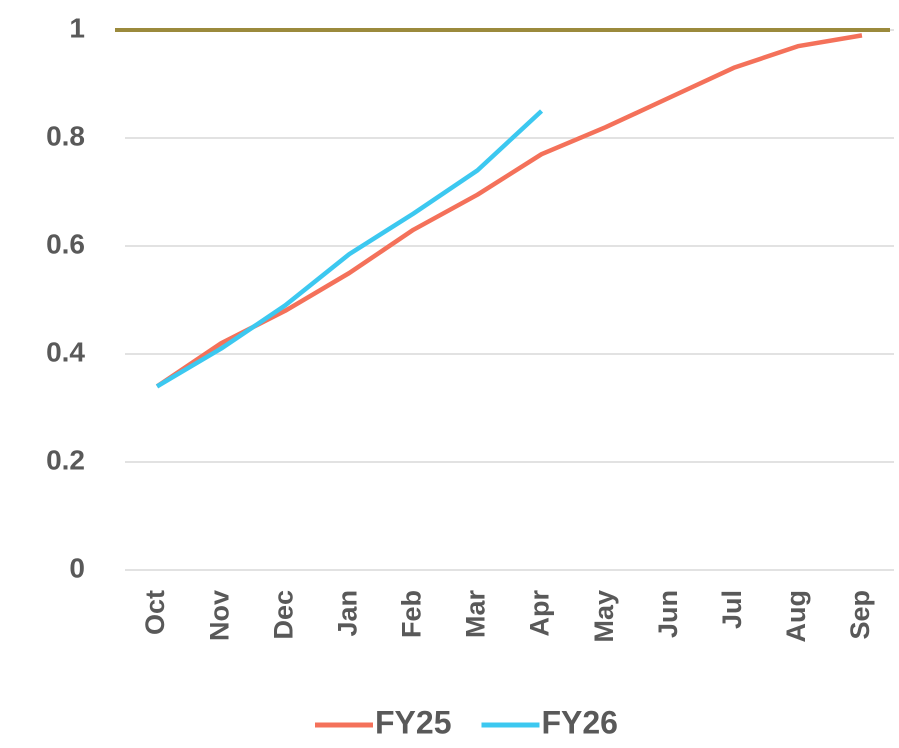  I want to click on x-tick-label: Jan, so click(347, 613).